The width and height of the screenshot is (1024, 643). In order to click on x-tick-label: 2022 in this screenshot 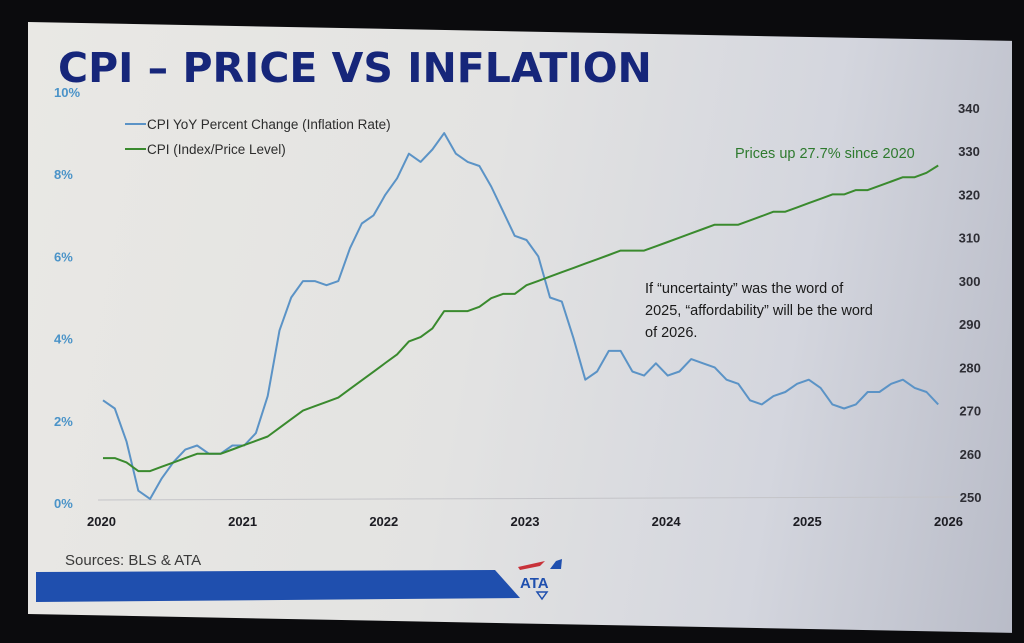, I will do `click(383, 521)`.